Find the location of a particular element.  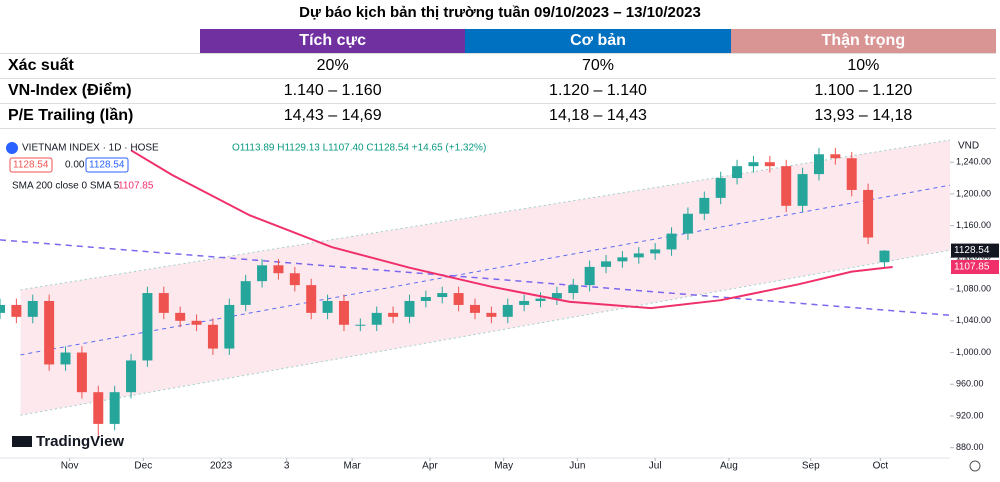

y-tick-label: 880.00 is located at coordinates (970, 447).